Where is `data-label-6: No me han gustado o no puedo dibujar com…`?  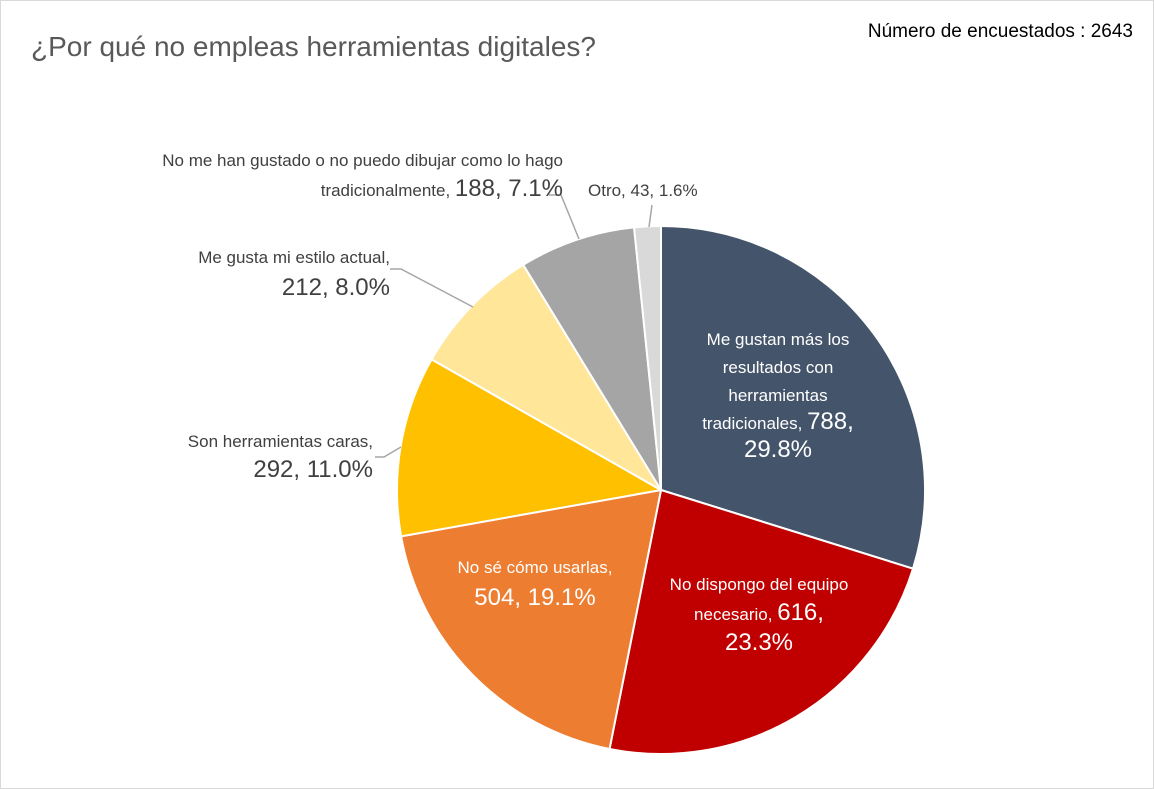
data-label-6: No me han gustado o no puedo dibujar com… is located at coordinates (362, 176).